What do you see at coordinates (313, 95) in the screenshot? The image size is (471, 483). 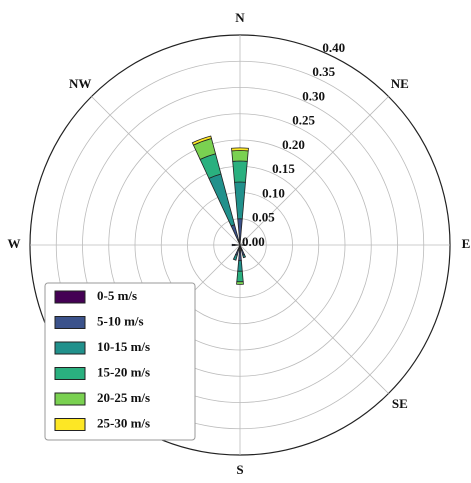 I see `r-tick-label: 0.30` at bounding box center [313, 95].